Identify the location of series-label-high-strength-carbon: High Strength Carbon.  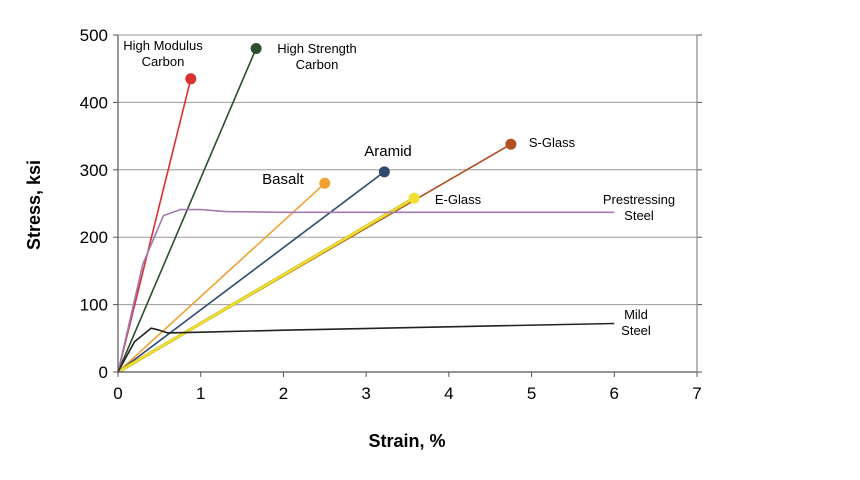
(317, 56).